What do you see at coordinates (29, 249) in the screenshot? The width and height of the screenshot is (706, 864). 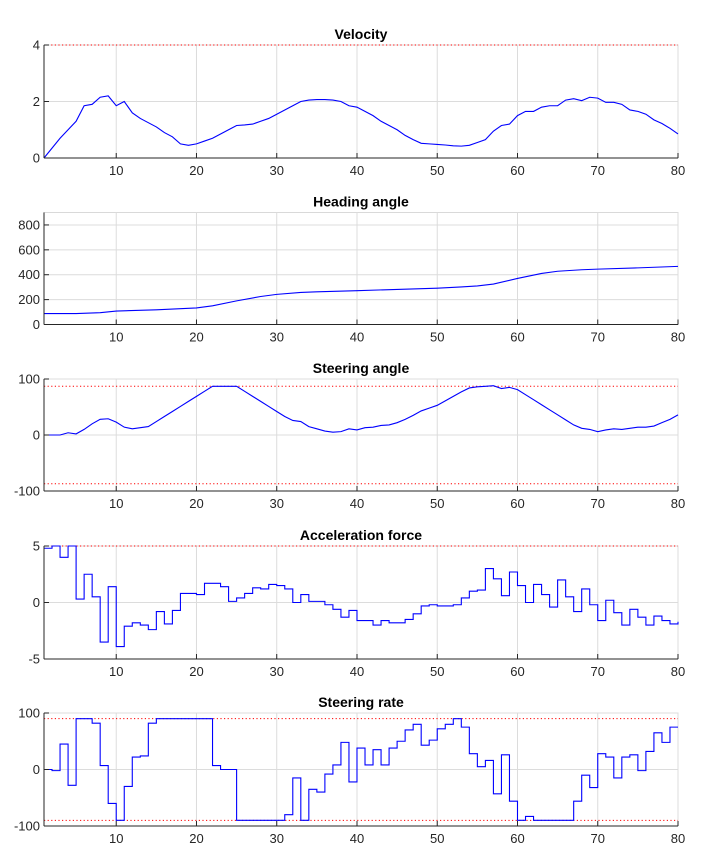 I see `y-tick-label: 600` at bounding box center [29, 249].